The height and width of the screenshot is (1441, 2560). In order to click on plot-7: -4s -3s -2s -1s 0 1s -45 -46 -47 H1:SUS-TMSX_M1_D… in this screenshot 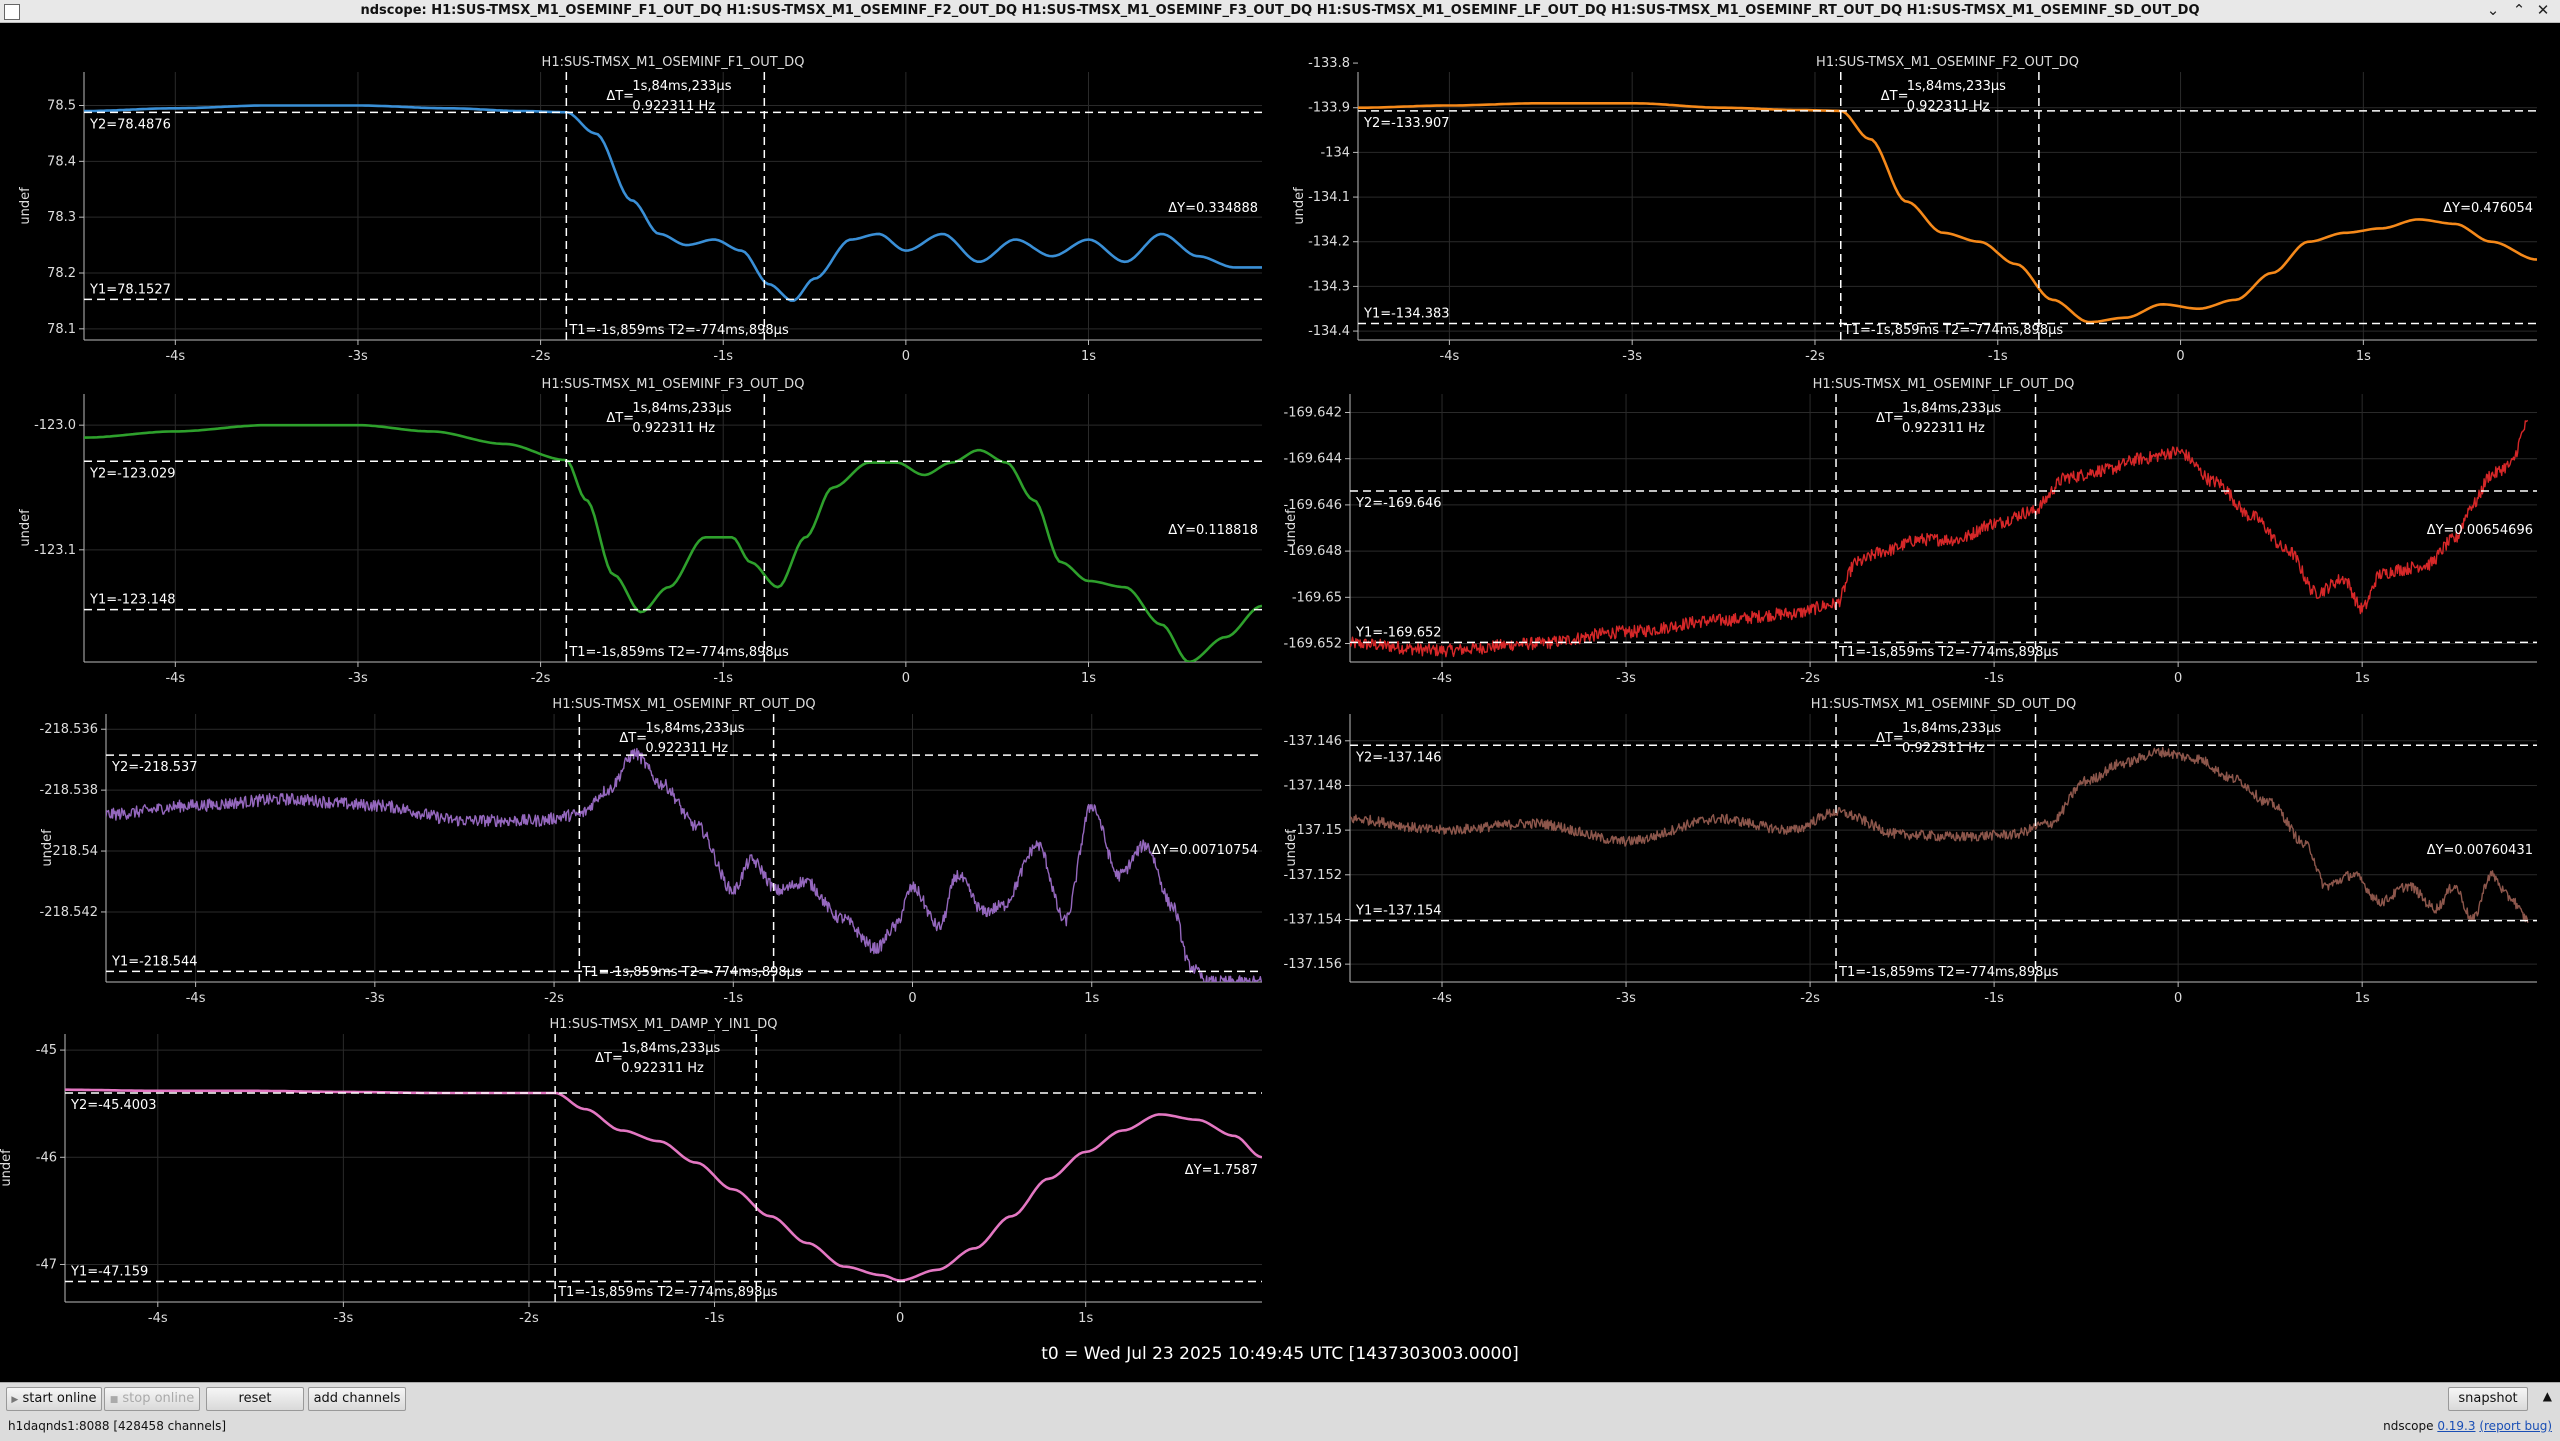, I will do `click(631, 1171)`.